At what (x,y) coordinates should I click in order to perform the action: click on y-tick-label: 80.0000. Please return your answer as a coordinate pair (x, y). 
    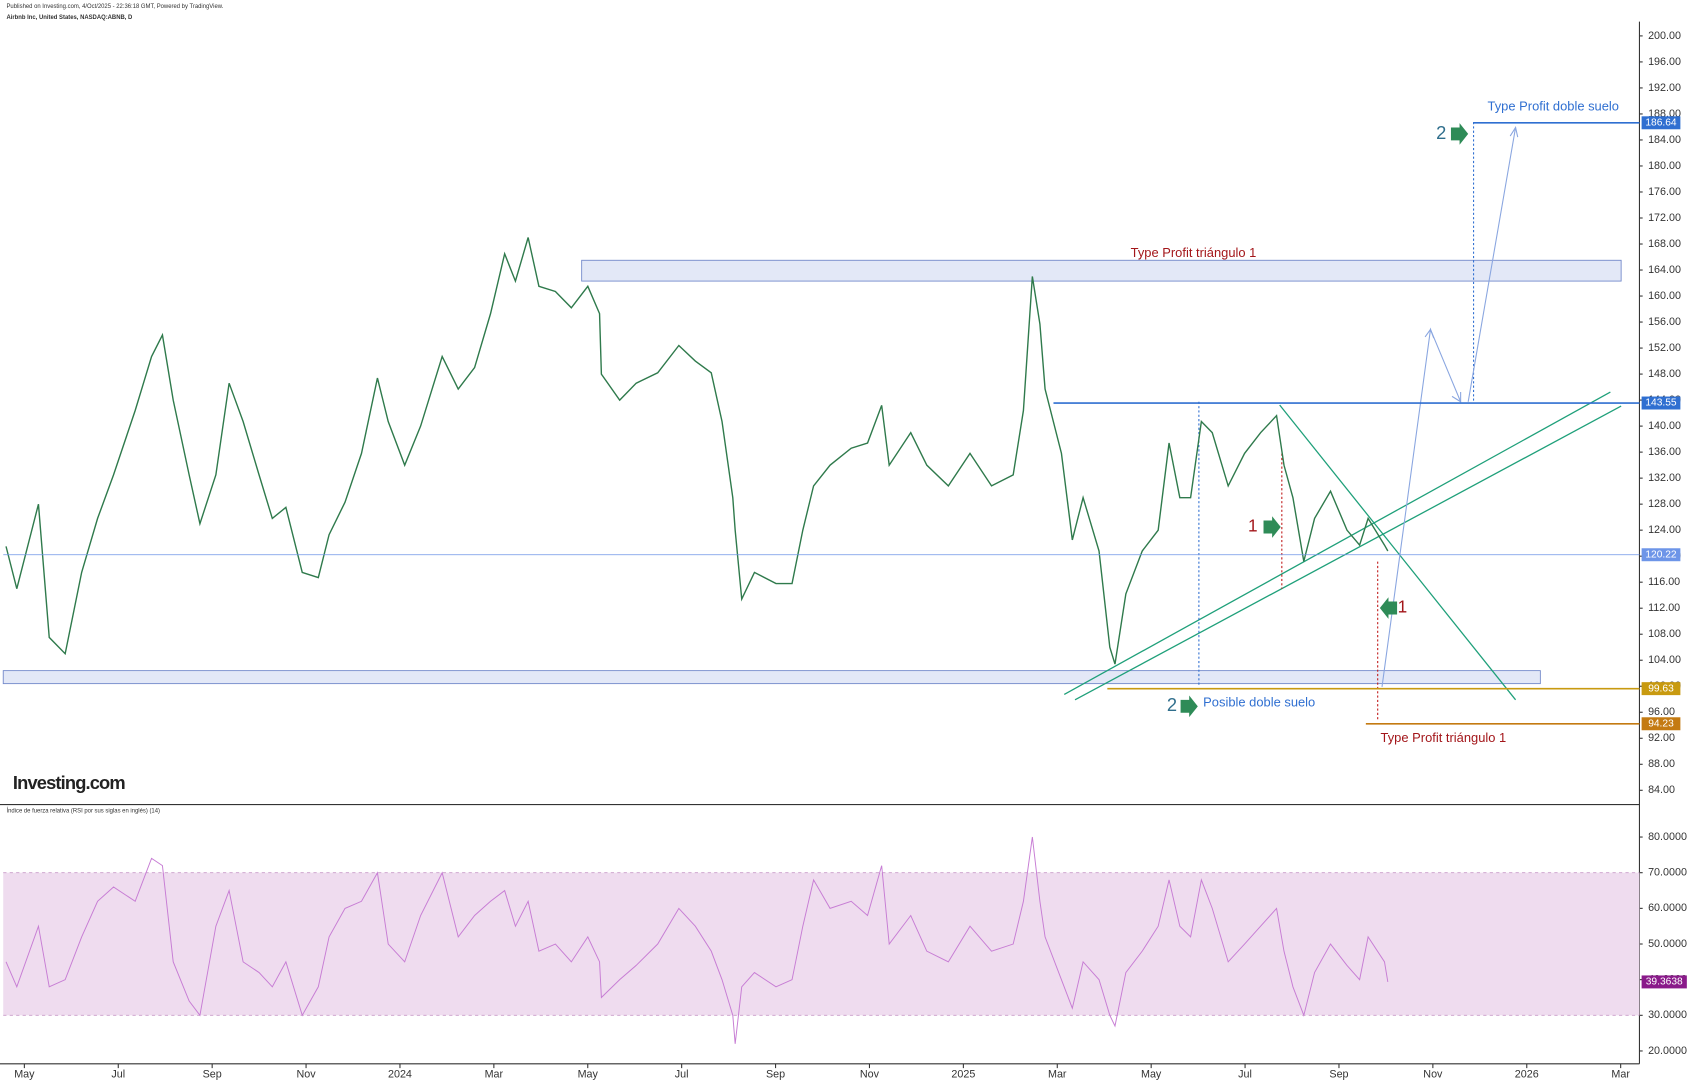
    Looking at the image, I should click on (1667, 837).